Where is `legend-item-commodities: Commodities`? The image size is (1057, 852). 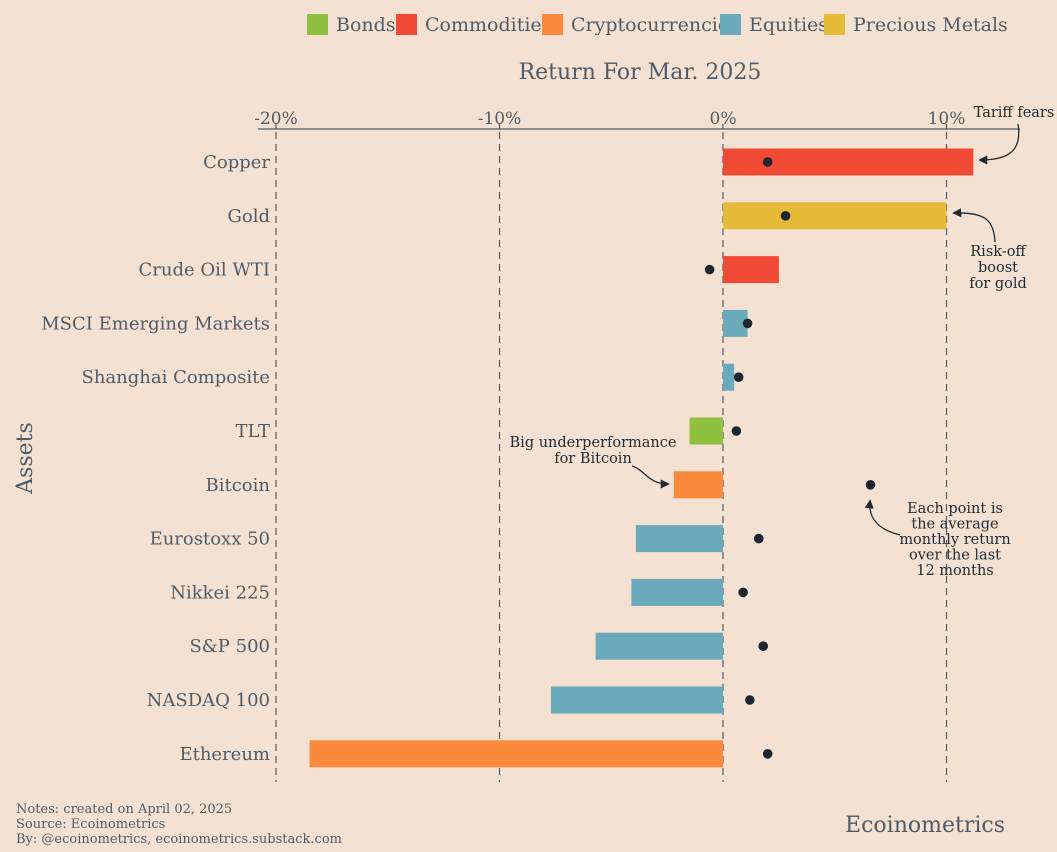 legend-item-commodities: Commodities is located at coordinates (473, 25).